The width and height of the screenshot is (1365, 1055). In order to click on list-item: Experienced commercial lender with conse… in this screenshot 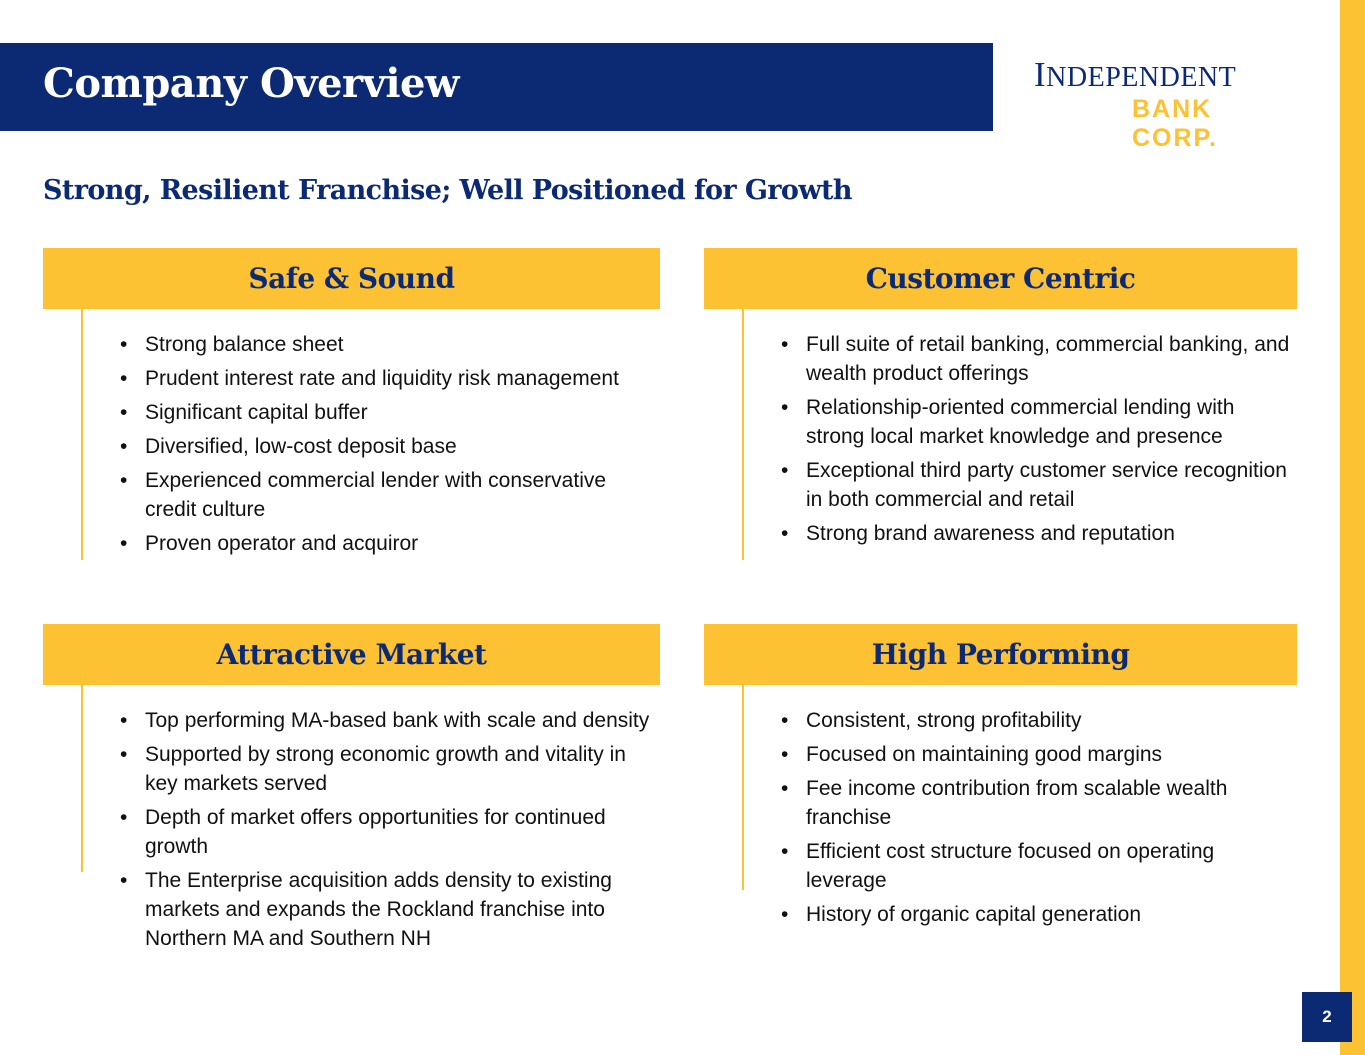, I will do `click(385, 495)`.